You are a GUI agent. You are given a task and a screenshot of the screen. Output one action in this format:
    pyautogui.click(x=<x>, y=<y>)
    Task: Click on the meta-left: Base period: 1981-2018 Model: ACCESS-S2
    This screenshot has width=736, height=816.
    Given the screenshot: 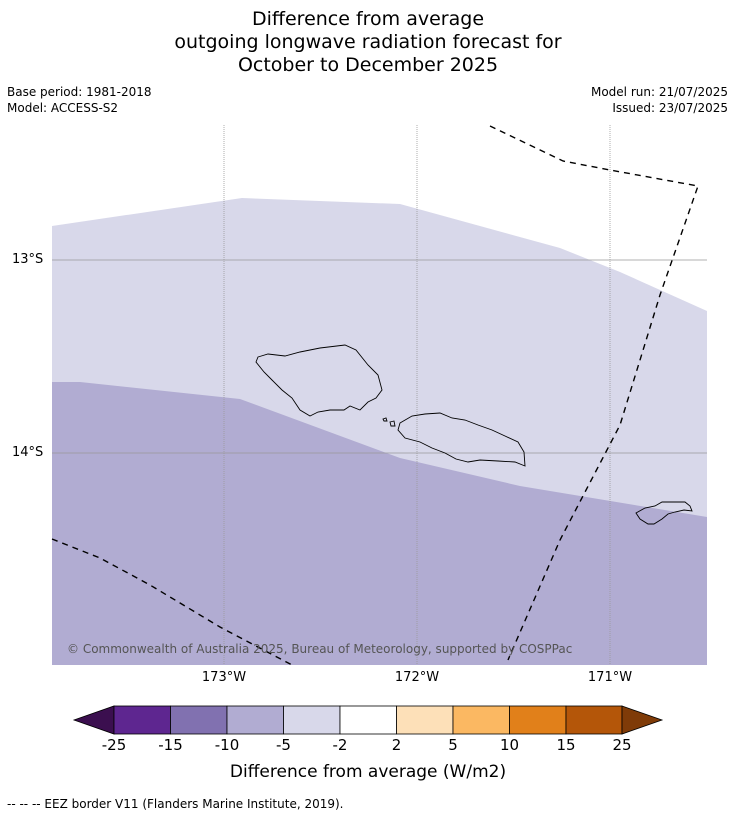 What is the action you would take?
    pyautogui.click(x=79, y=100)
    